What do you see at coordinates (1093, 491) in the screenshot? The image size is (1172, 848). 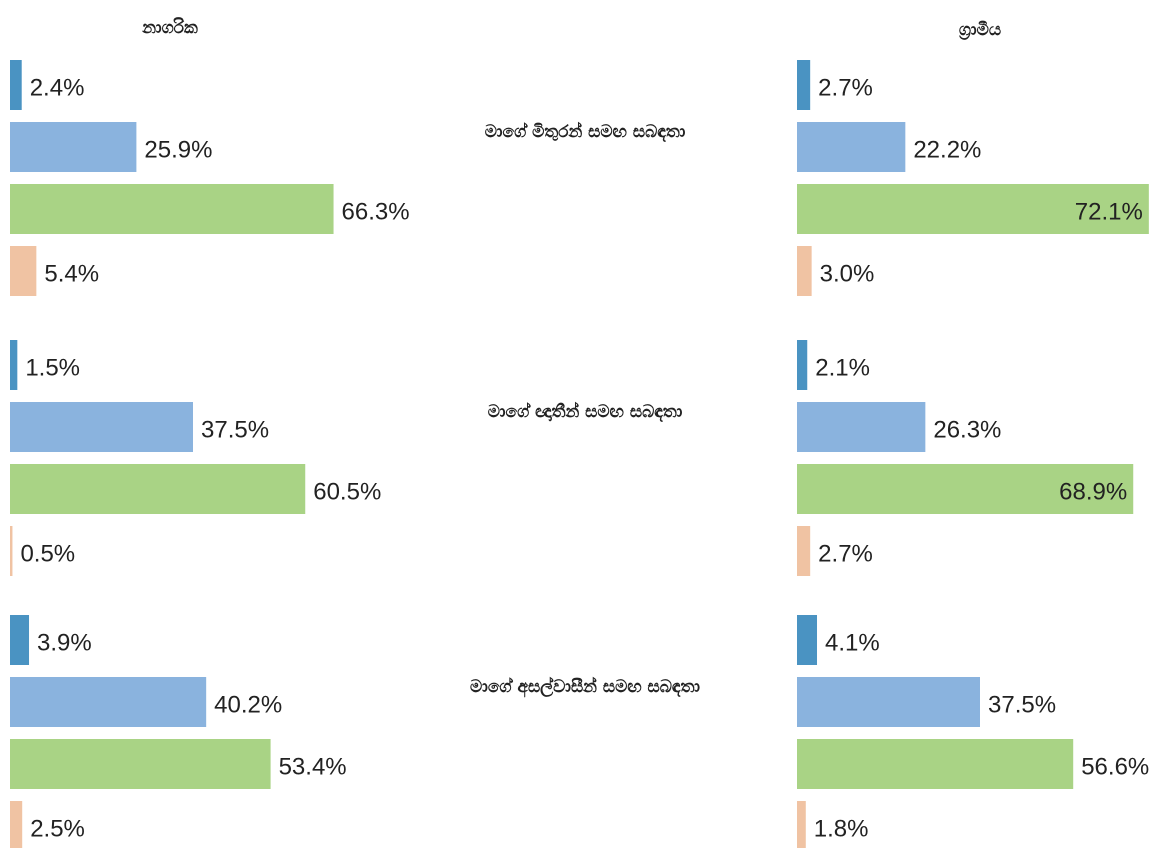 I see `value-label: 68.9%` at bounding box center [1093, 491].